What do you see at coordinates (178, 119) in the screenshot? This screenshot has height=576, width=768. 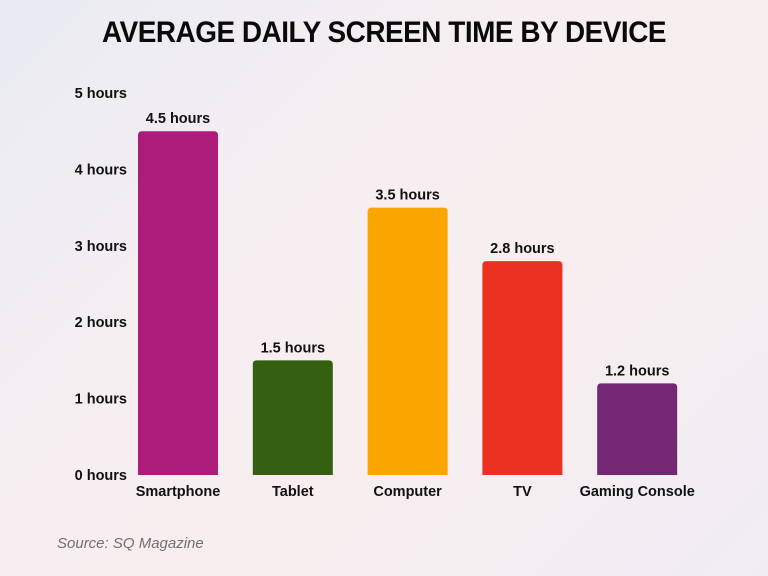 I see `data-label: 4.5 hours` at bounding box center [178, 119].